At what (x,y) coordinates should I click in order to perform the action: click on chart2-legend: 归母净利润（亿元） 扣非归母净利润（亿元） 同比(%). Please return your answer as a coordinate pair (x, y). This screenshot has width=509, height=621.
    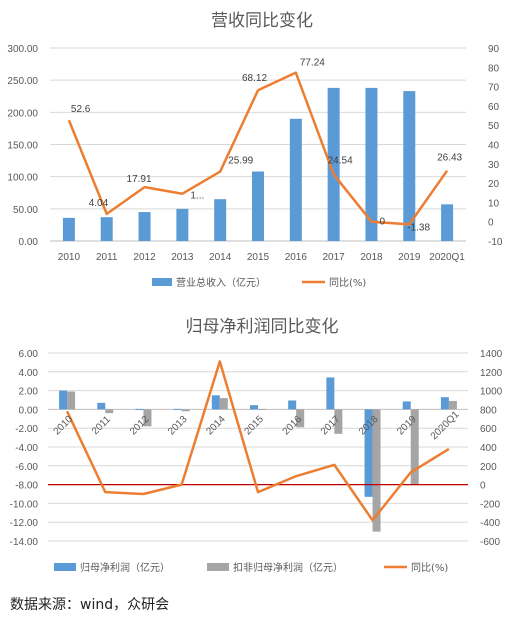
    Looking at the image, I should click on (251, 567).